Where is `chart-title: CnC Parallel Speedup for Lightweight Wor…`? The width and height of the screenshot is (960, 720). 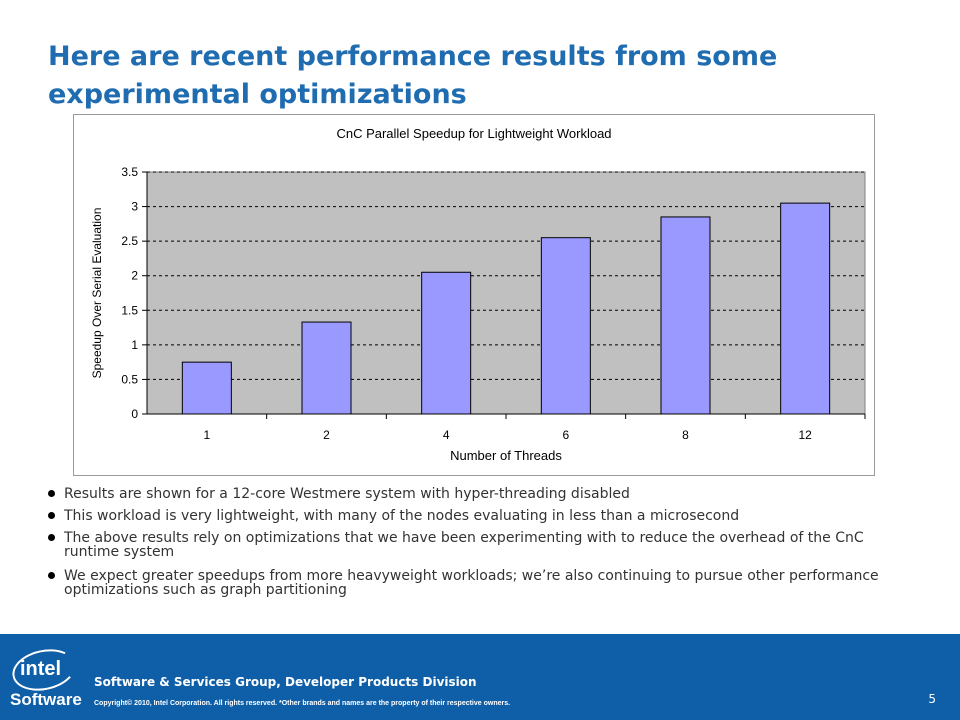
chart-title: CnC Parallel Speedup for Lightweight Wor… is located at coordinates (473, 133).